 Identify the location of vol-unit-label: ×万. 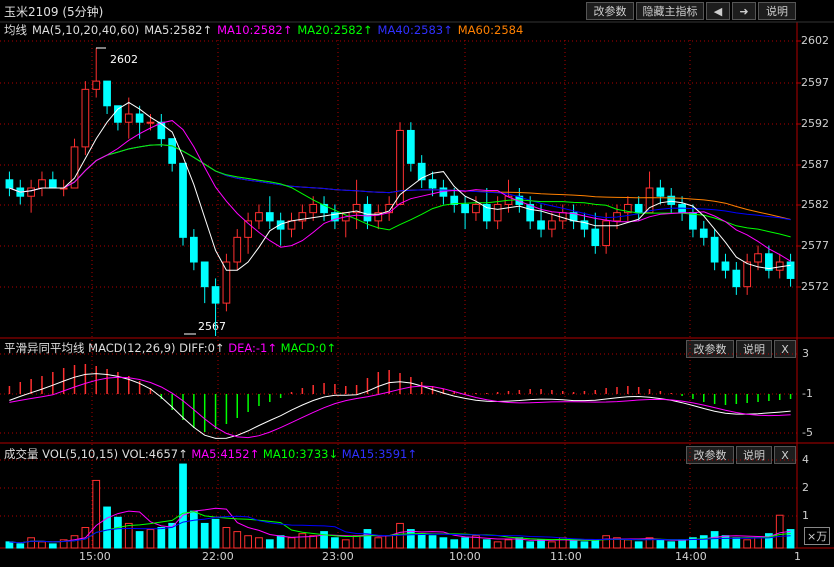
(817, 536).